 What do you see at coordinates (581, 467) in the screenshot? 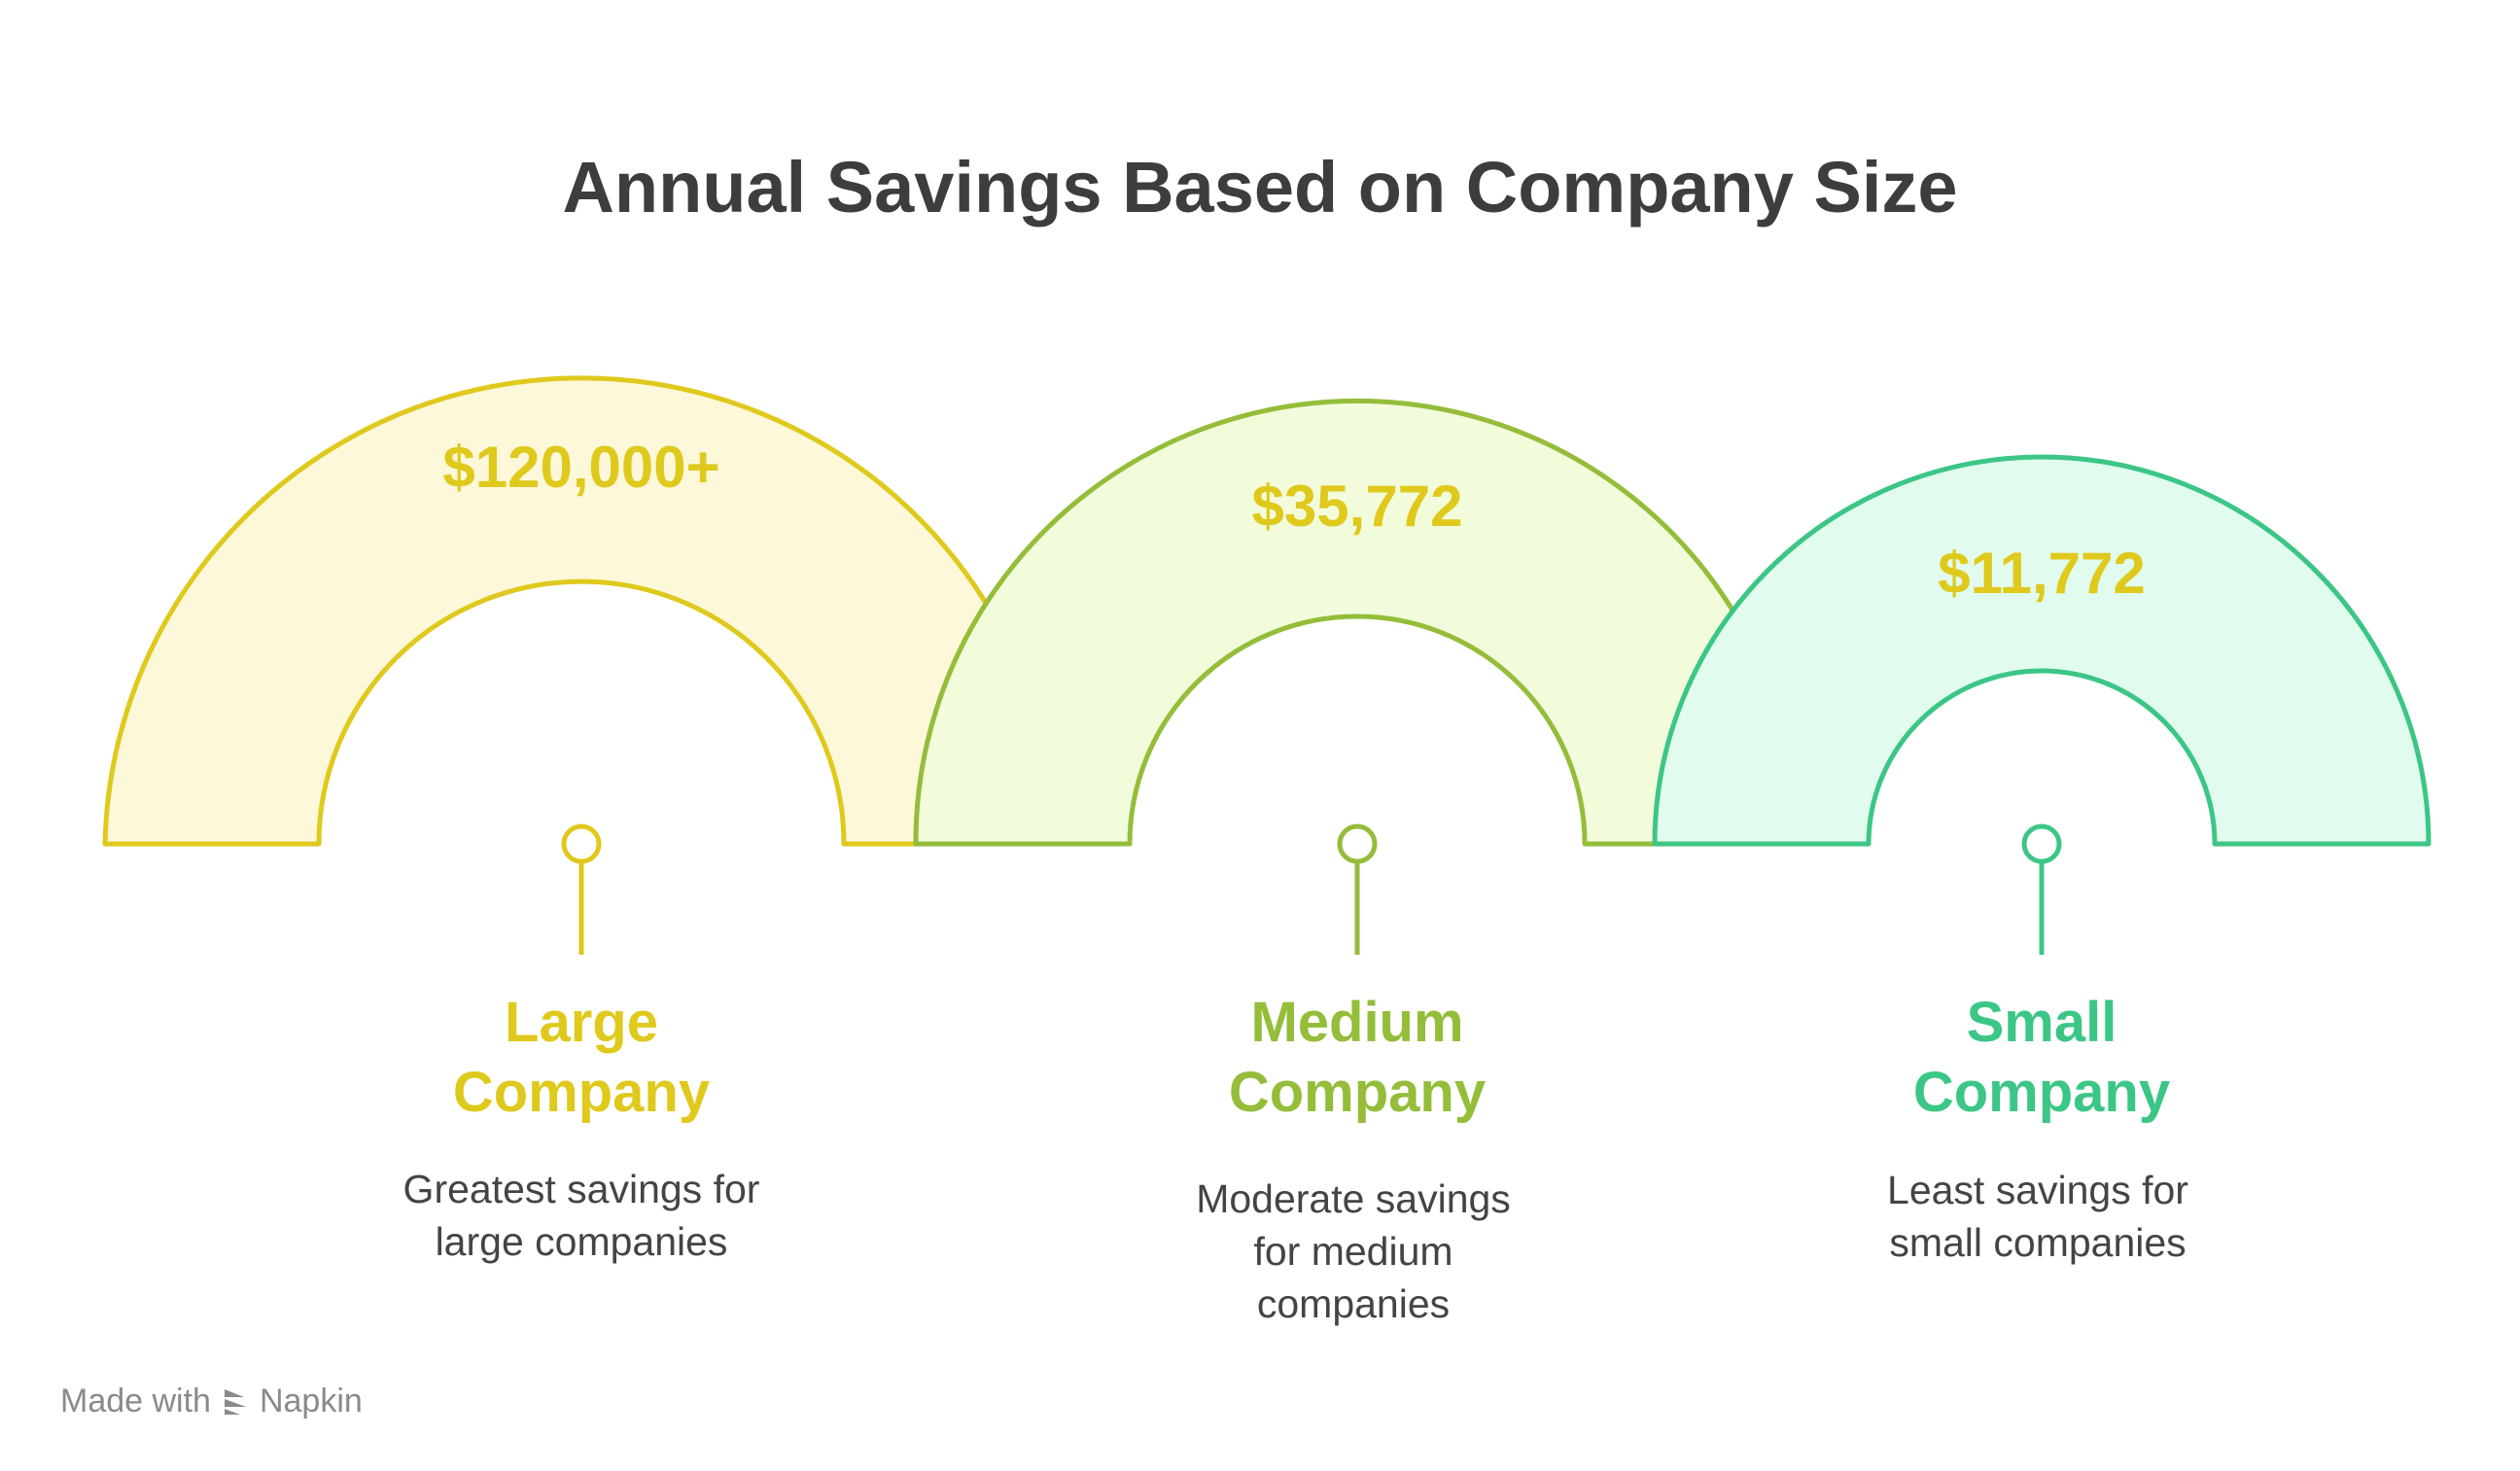
I see `large-company-value: $120,000+` at bounding box center [581, 467].